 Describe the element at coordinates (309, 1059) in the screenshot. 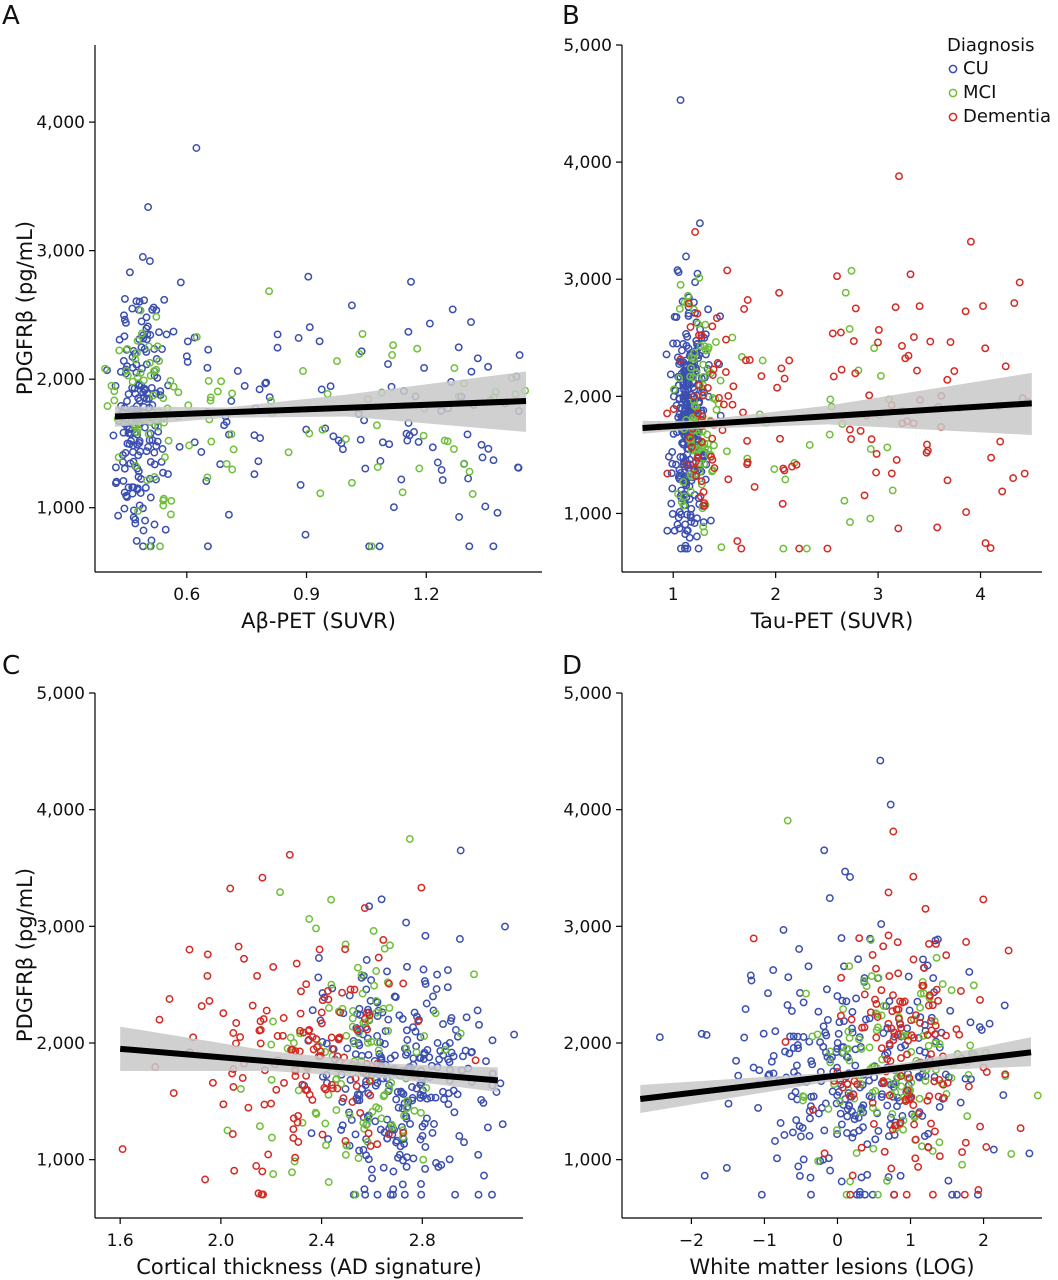

I see `confidence-band` at that location.